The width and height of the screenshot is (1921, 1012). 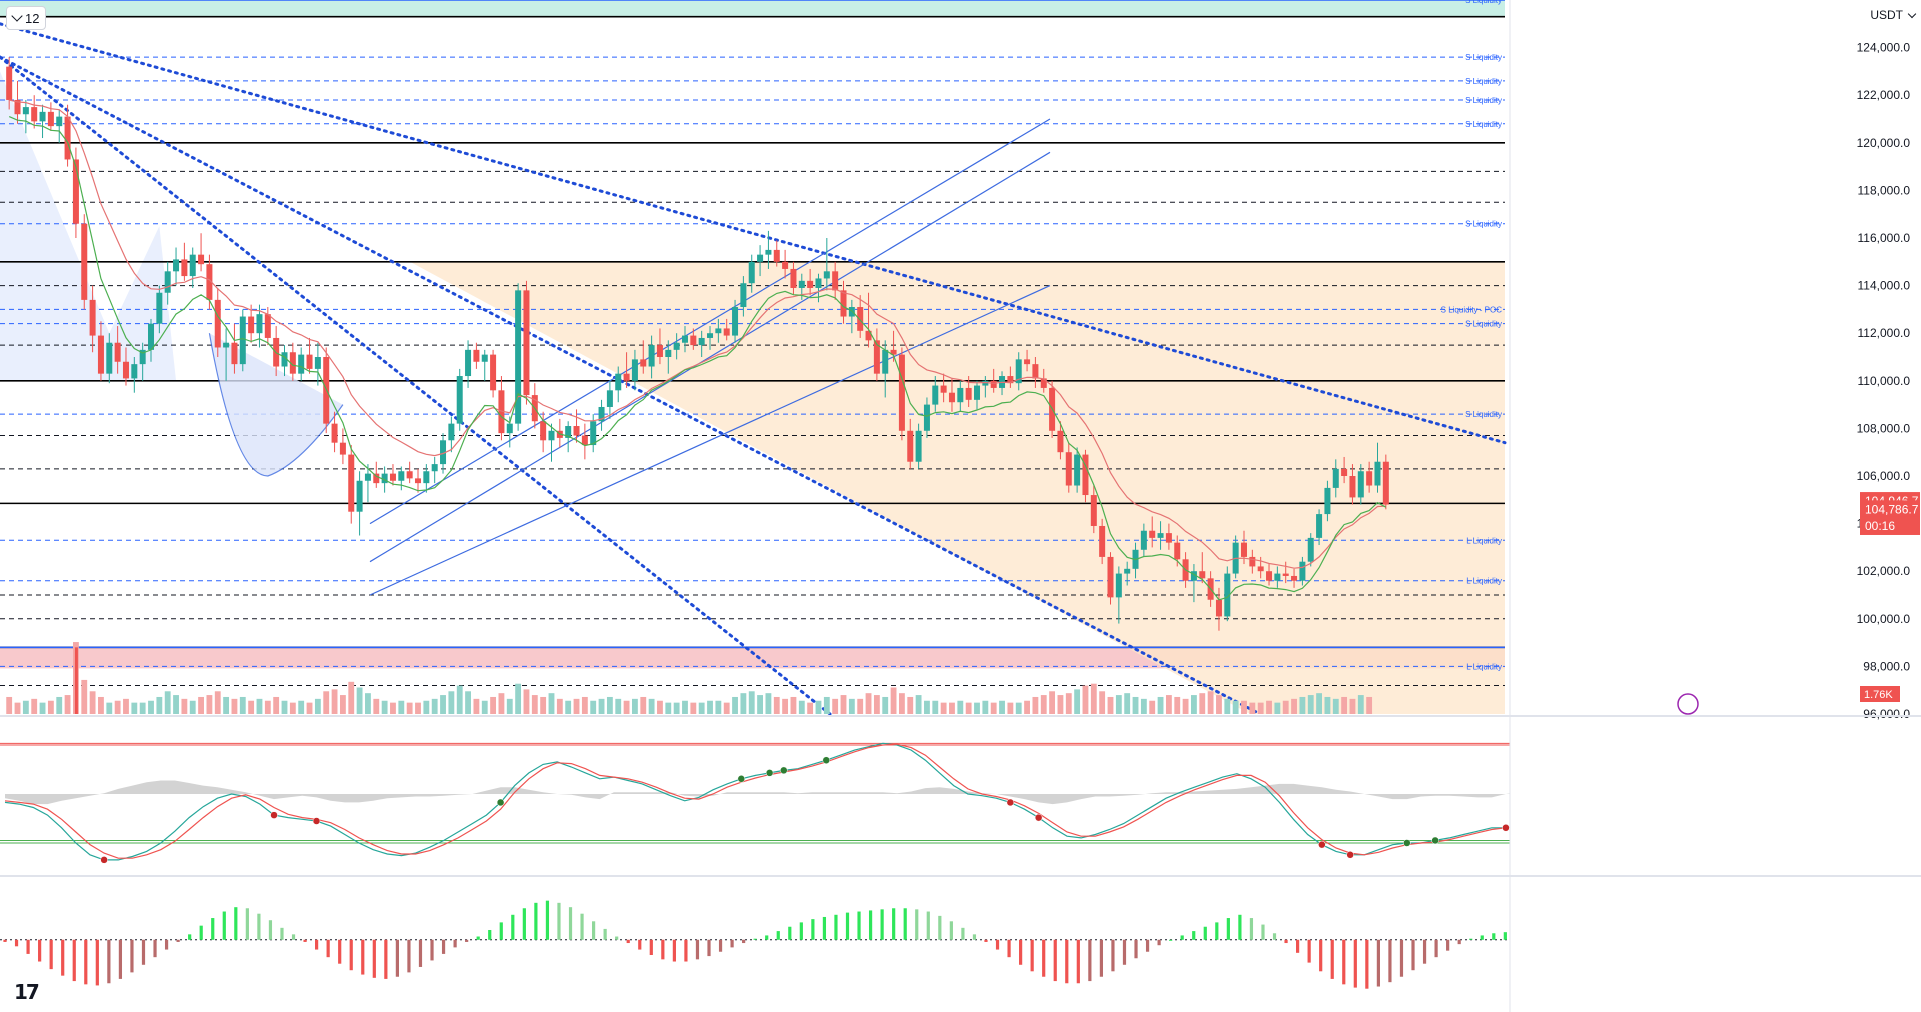 I want to click on interval-selector: 12, so click(x=26, y=18).